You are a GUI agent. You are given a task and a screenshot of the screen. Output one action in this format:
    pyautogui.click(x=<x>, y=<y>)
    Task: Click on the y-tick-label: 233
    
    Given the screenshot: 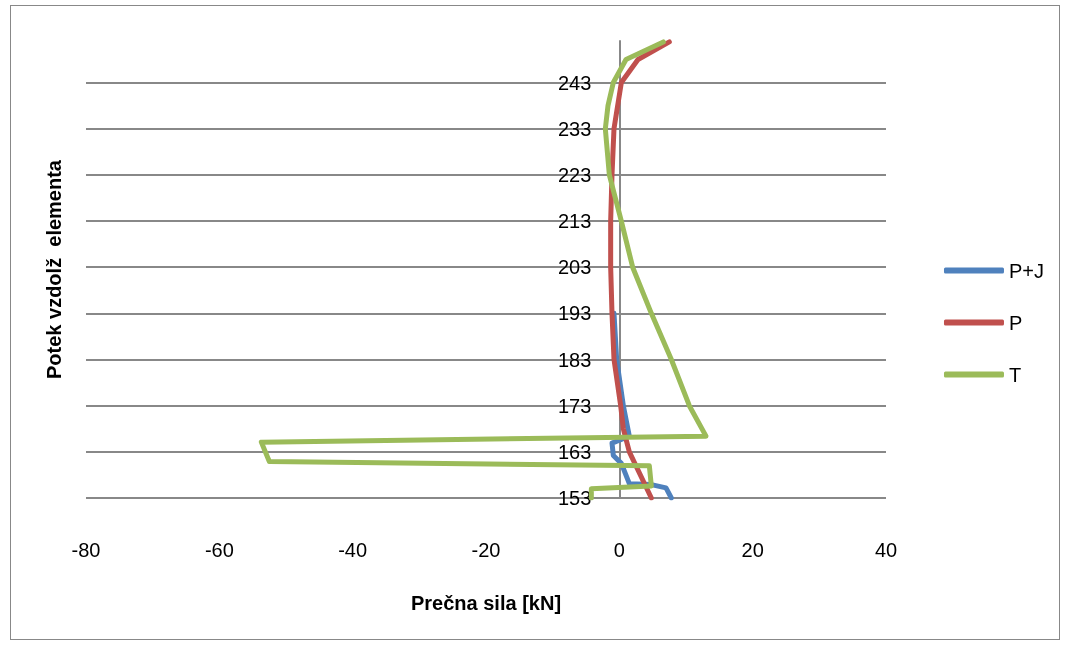 What is the action you would take?
    pyautogui.click(x=574, y=128)
    